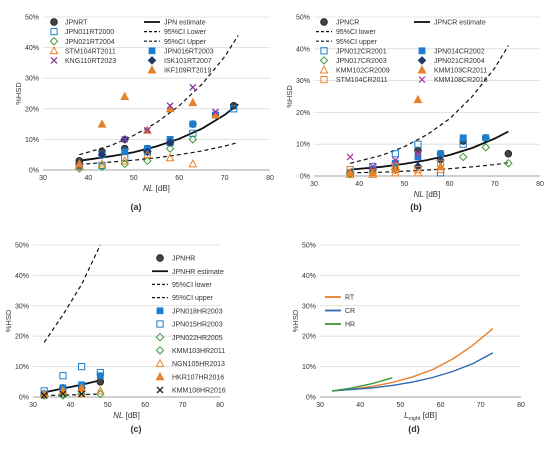 The image size is (550, 457). What do you see at coordinates (185, 42) in the screenshot?
I see `legend-label: 95%CI Upper` at bounding box center [185, 42].